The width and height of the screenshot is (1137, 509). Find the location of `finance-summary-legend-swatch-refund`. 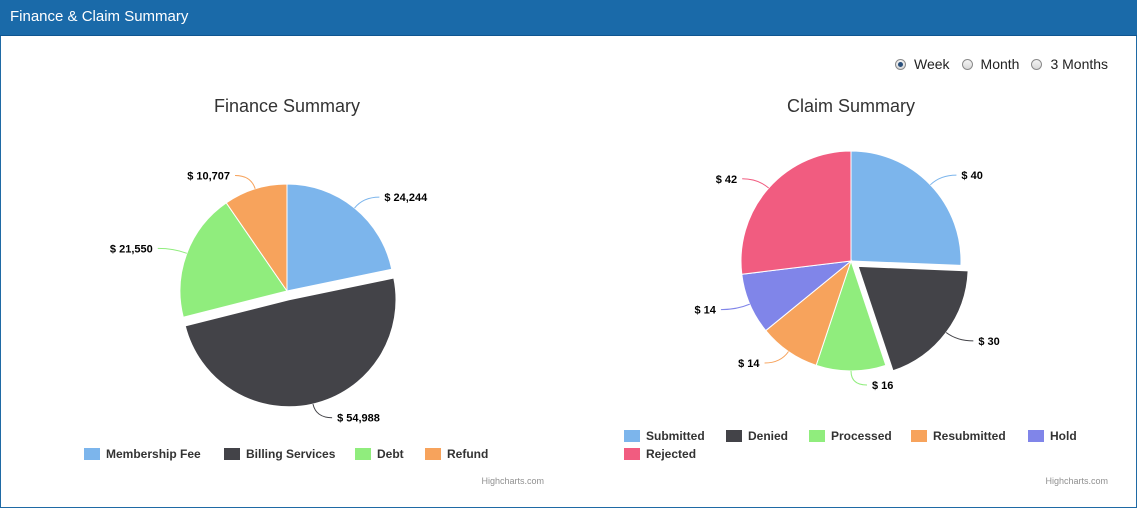

finance-summary-legend-swatch-refund is located at coordinates (433, 454).